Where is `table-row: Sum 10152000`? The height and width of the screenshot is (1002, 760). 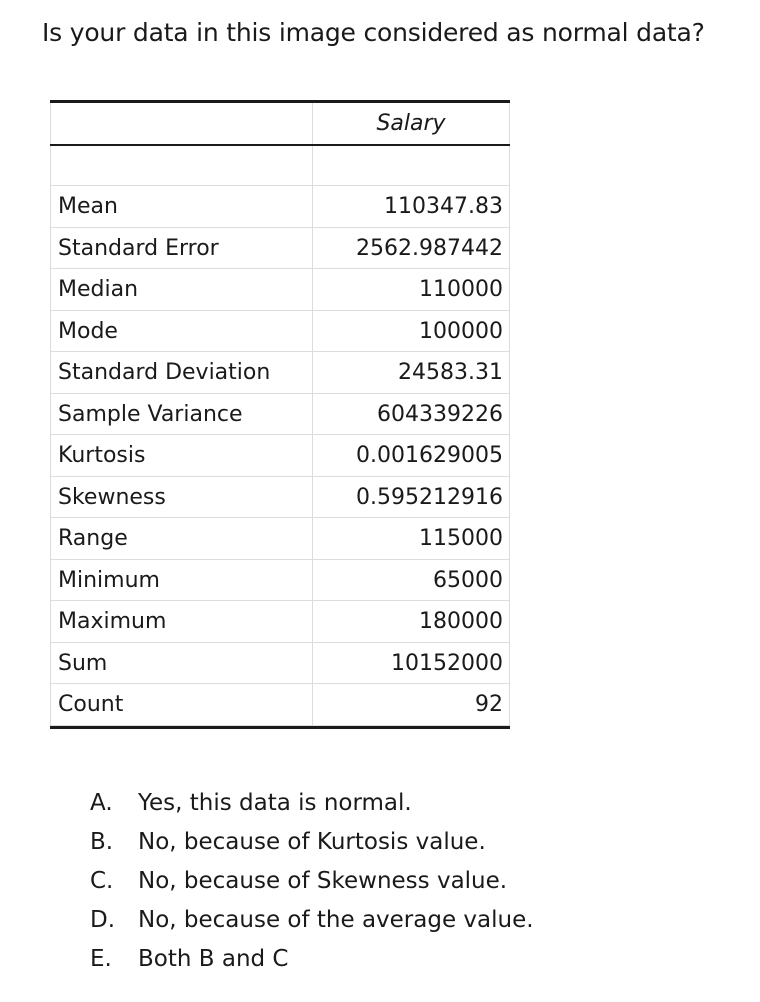 table-row: Sum 10152000 is located at coordinates (280, 663).